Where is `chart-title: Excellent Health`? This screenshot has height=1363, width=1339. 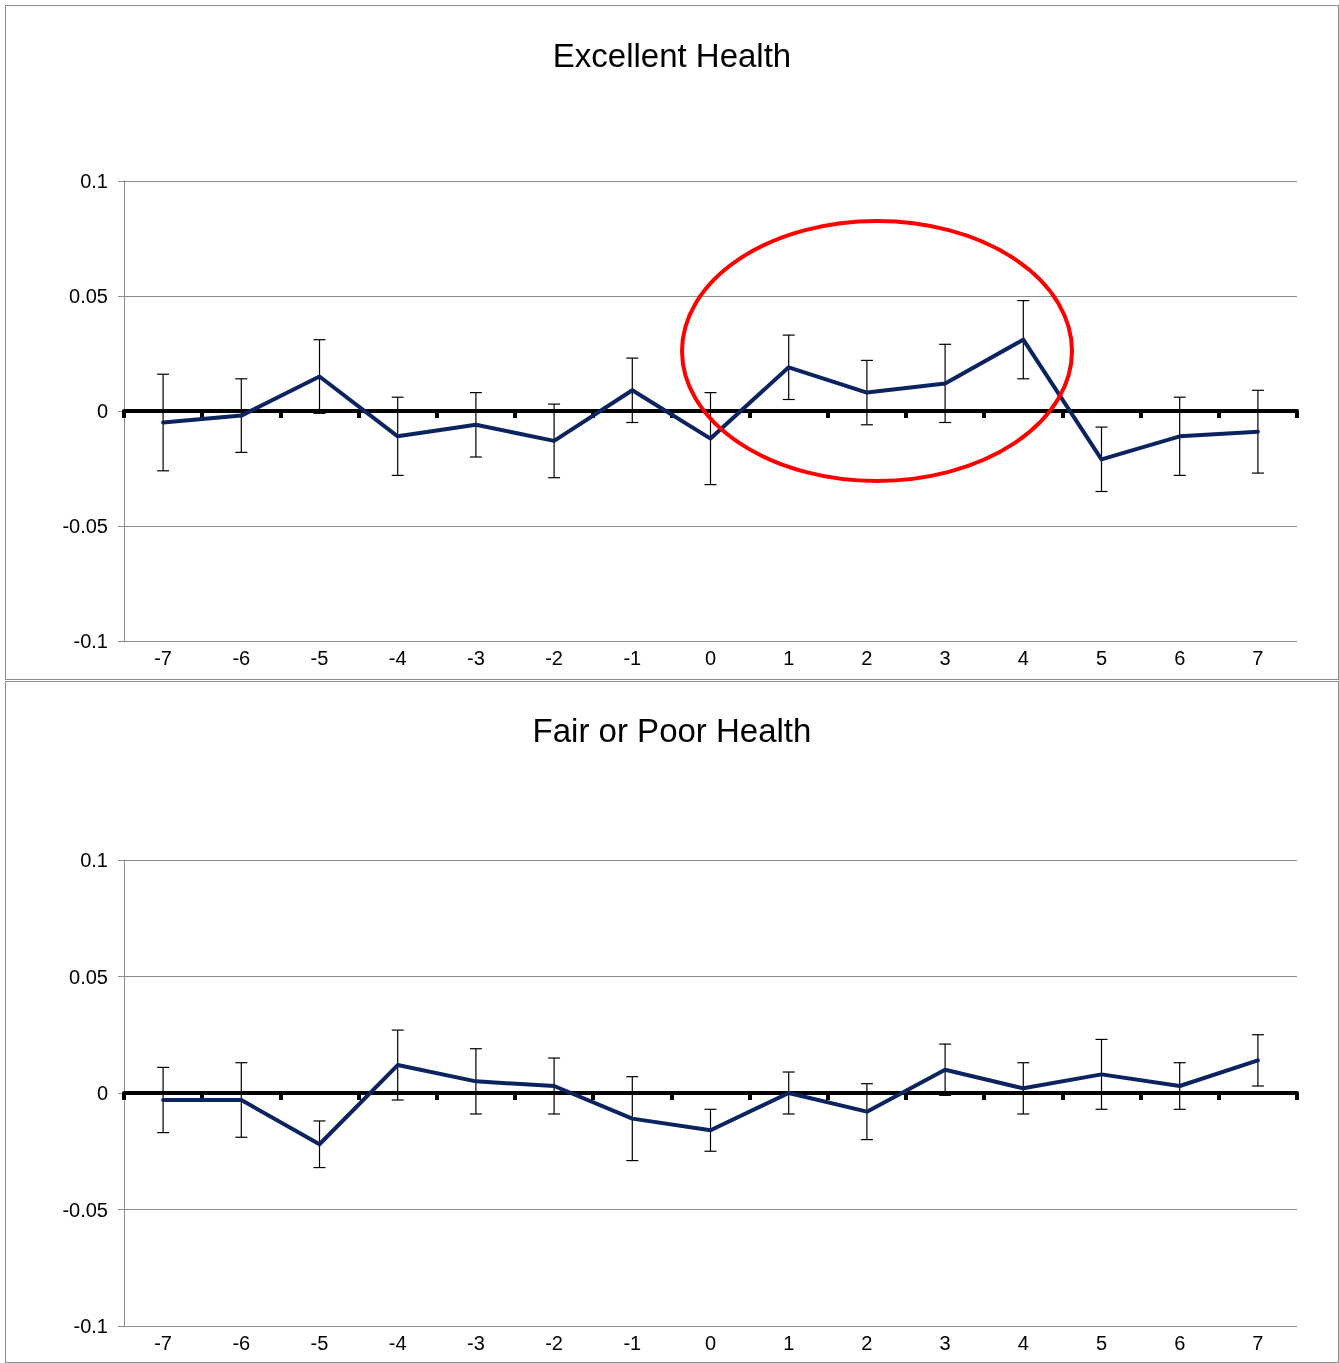 chart-title: Excellent Health is located at coordinates (672, 55).